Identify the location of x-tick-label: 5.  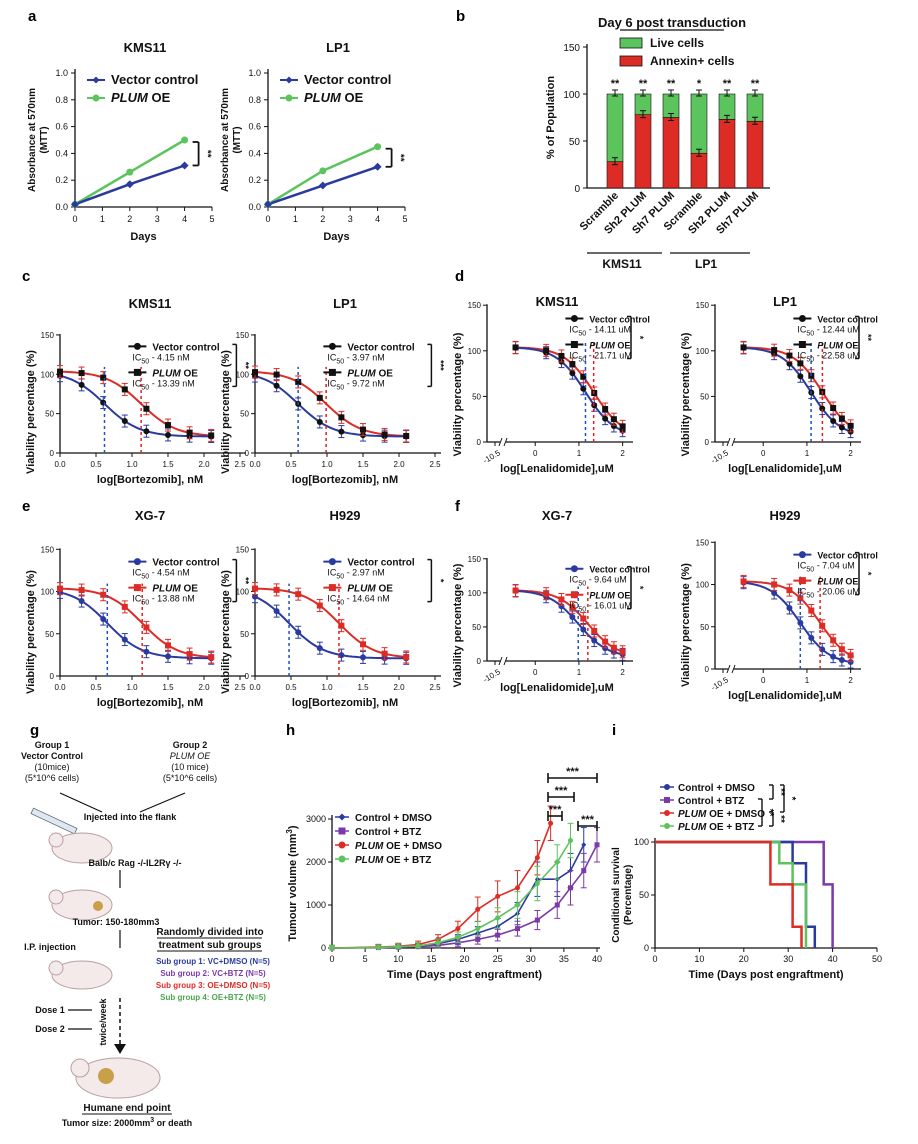
(404, 219).